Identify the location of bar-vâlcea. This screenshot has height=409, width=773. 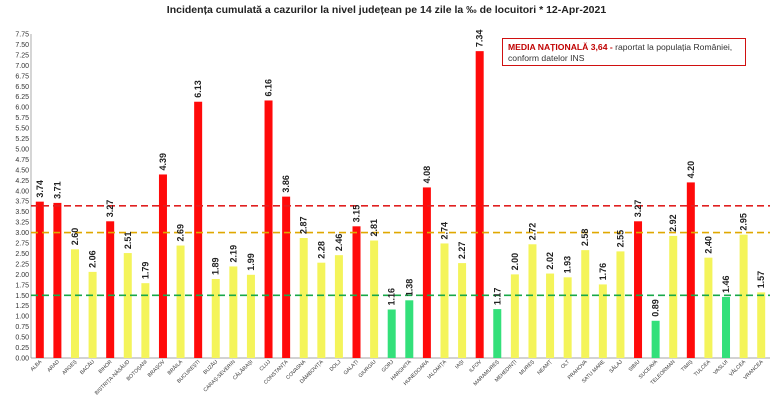
(743, 296).